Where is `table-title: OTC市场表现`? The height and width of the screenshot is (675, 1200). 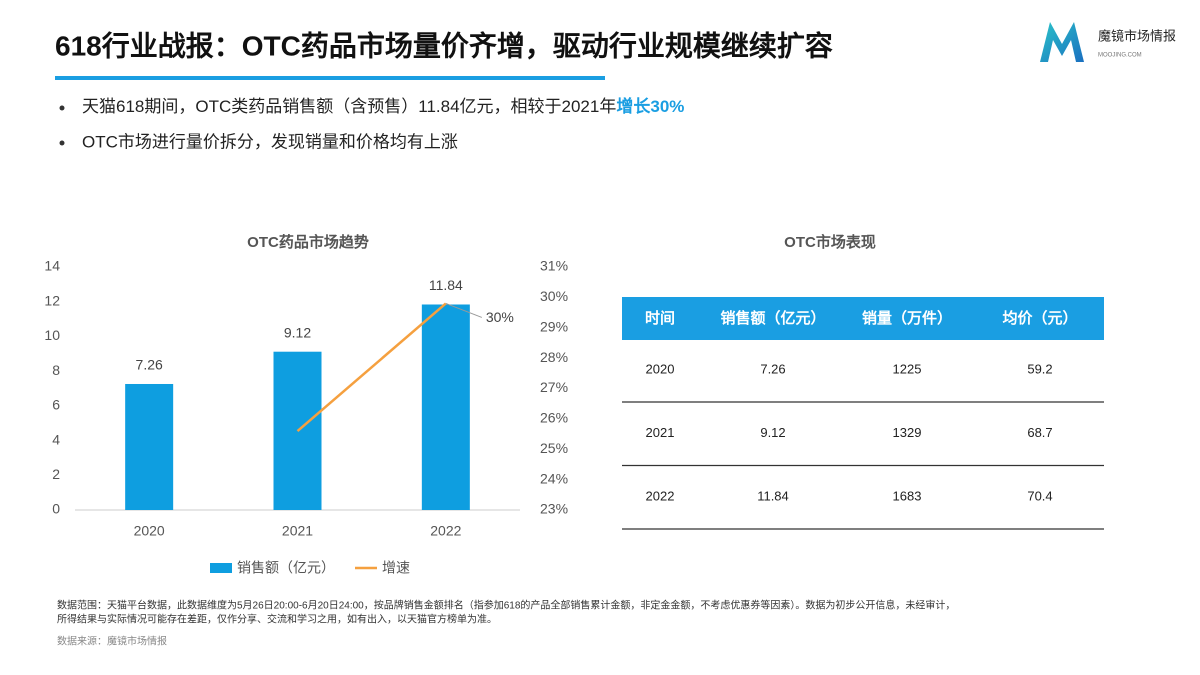 table-title: OTC市场表现 is located at coordinates (830, 242).